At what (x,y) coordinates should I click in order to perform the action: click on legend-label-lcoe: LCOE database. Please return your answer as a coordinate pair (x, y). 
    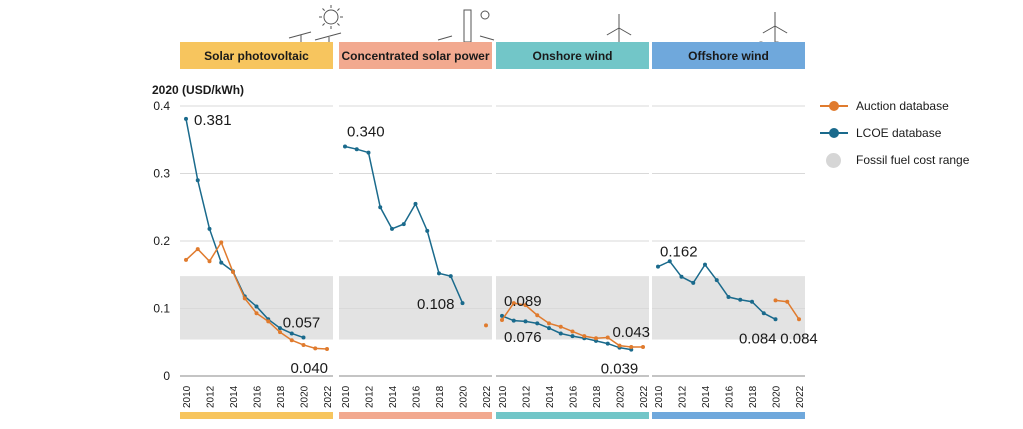
    Looking at the image, I should click on (899, 132).